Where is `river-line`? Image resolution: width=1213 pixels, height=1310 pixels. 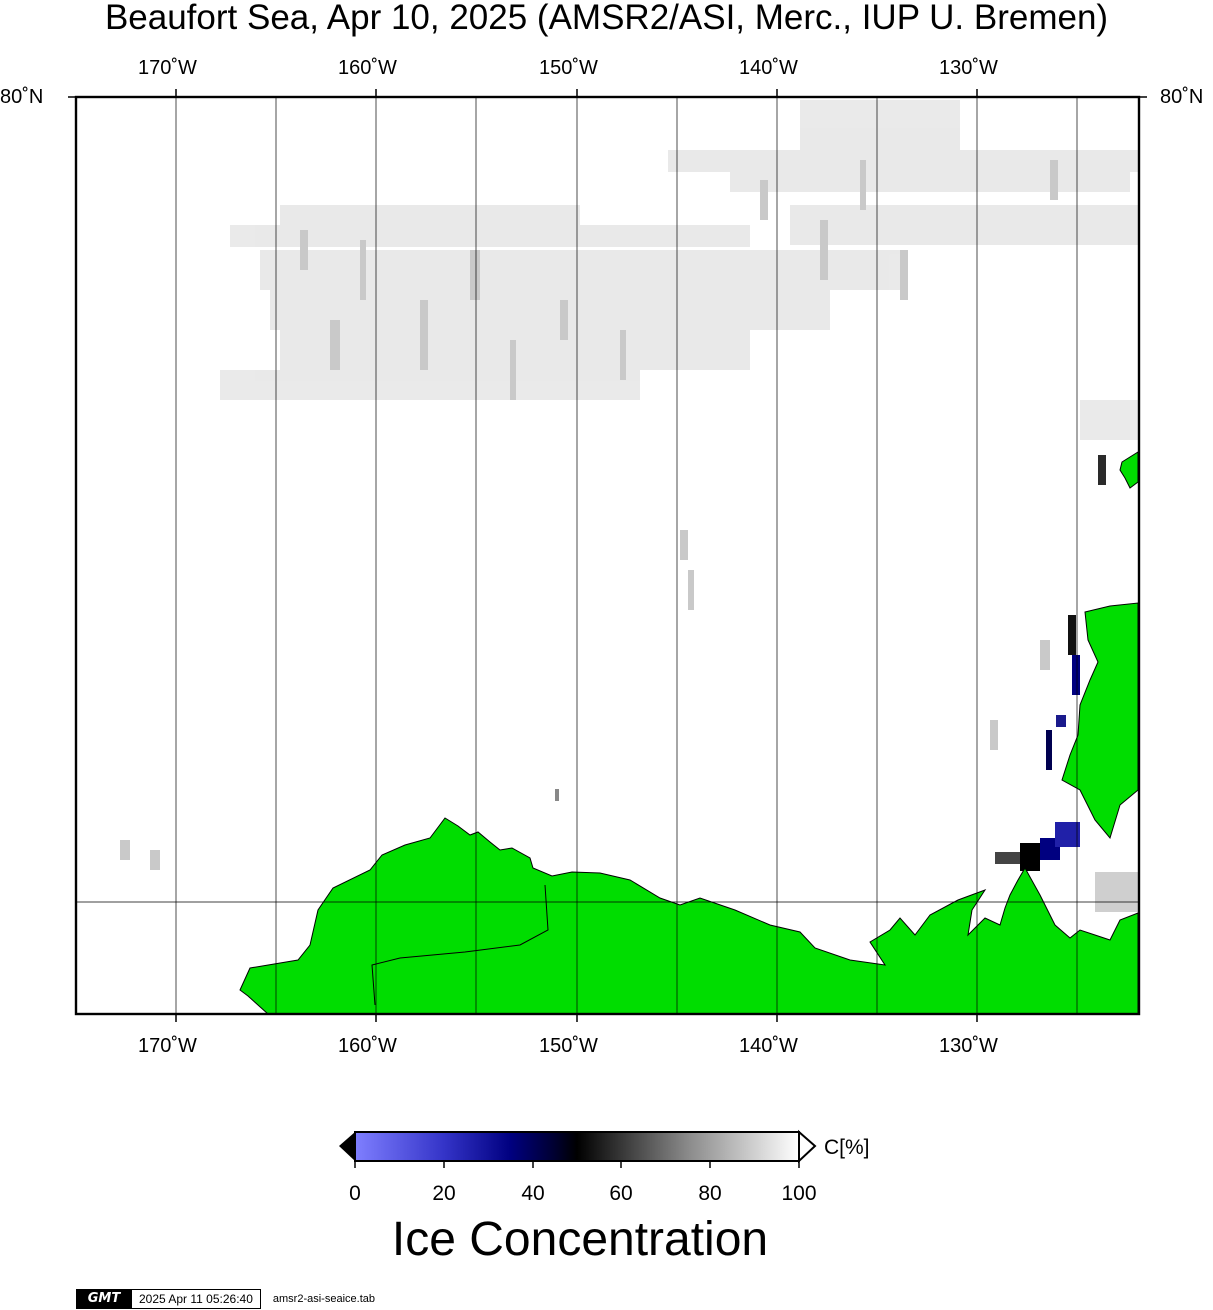
river-line is located at coordinates (460, 945).